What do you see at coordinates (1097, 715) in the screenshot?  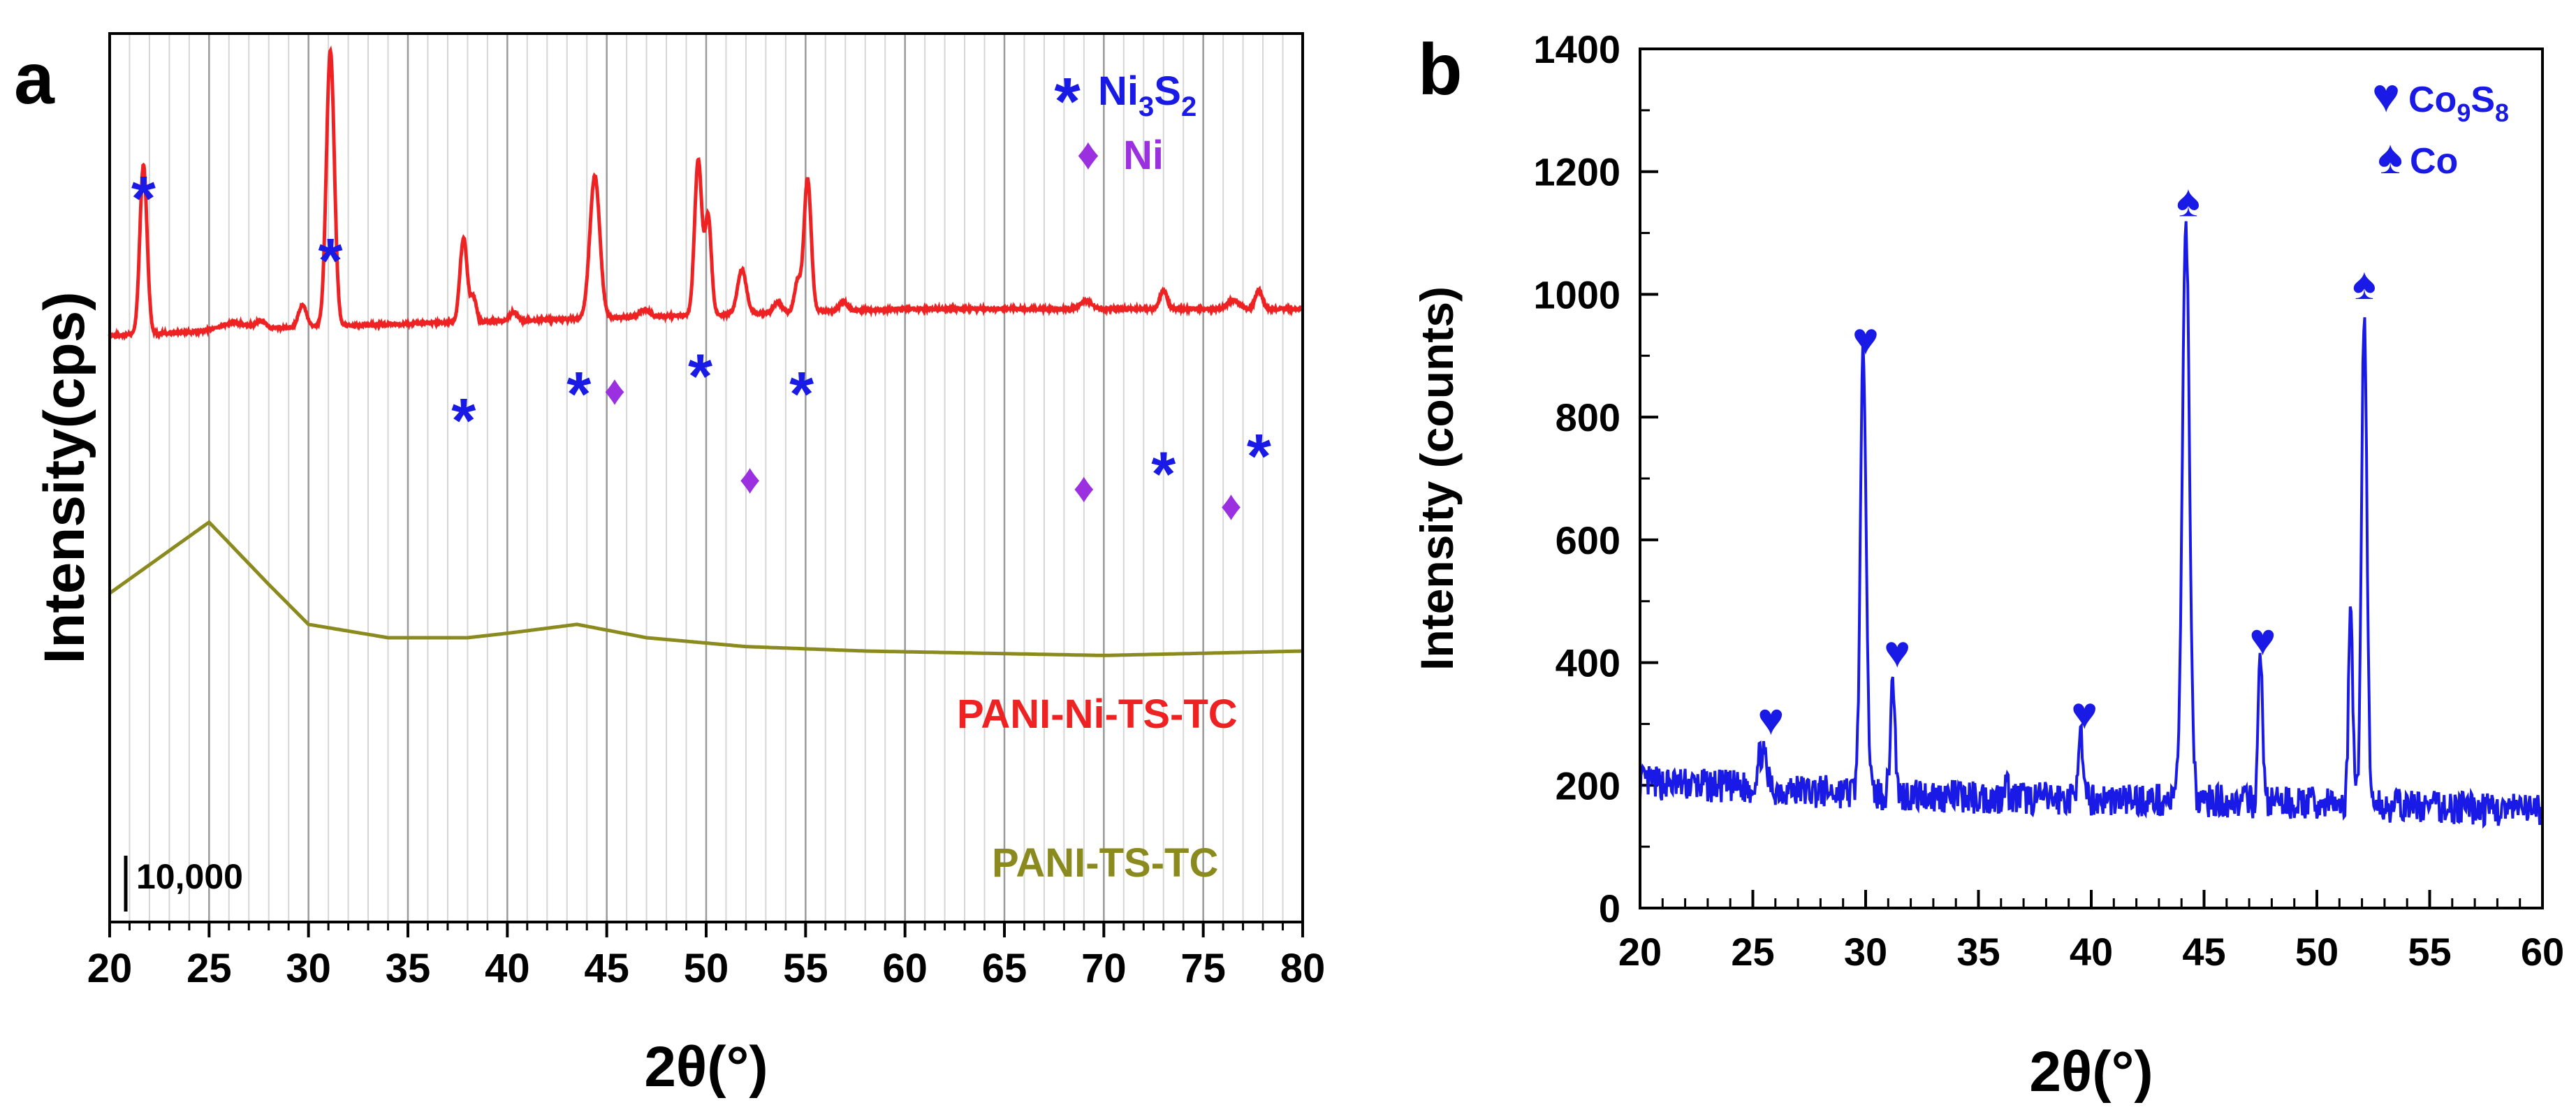 I see `series-label-pani-ni-ts-tc: PANI-Ni-TS-TC` at bounding box center [1097, 715].